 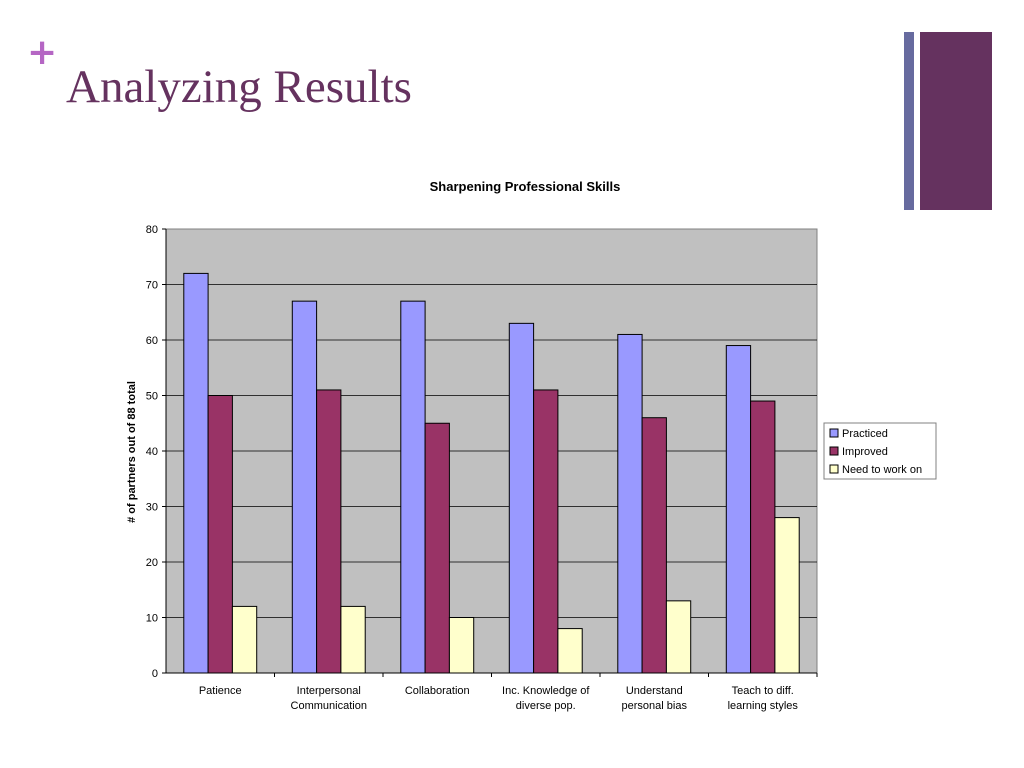 What do you see at coordinates (152, 341) in the screenshot?
I see `y-tick-label: 60` at bounding box center [152, 341].